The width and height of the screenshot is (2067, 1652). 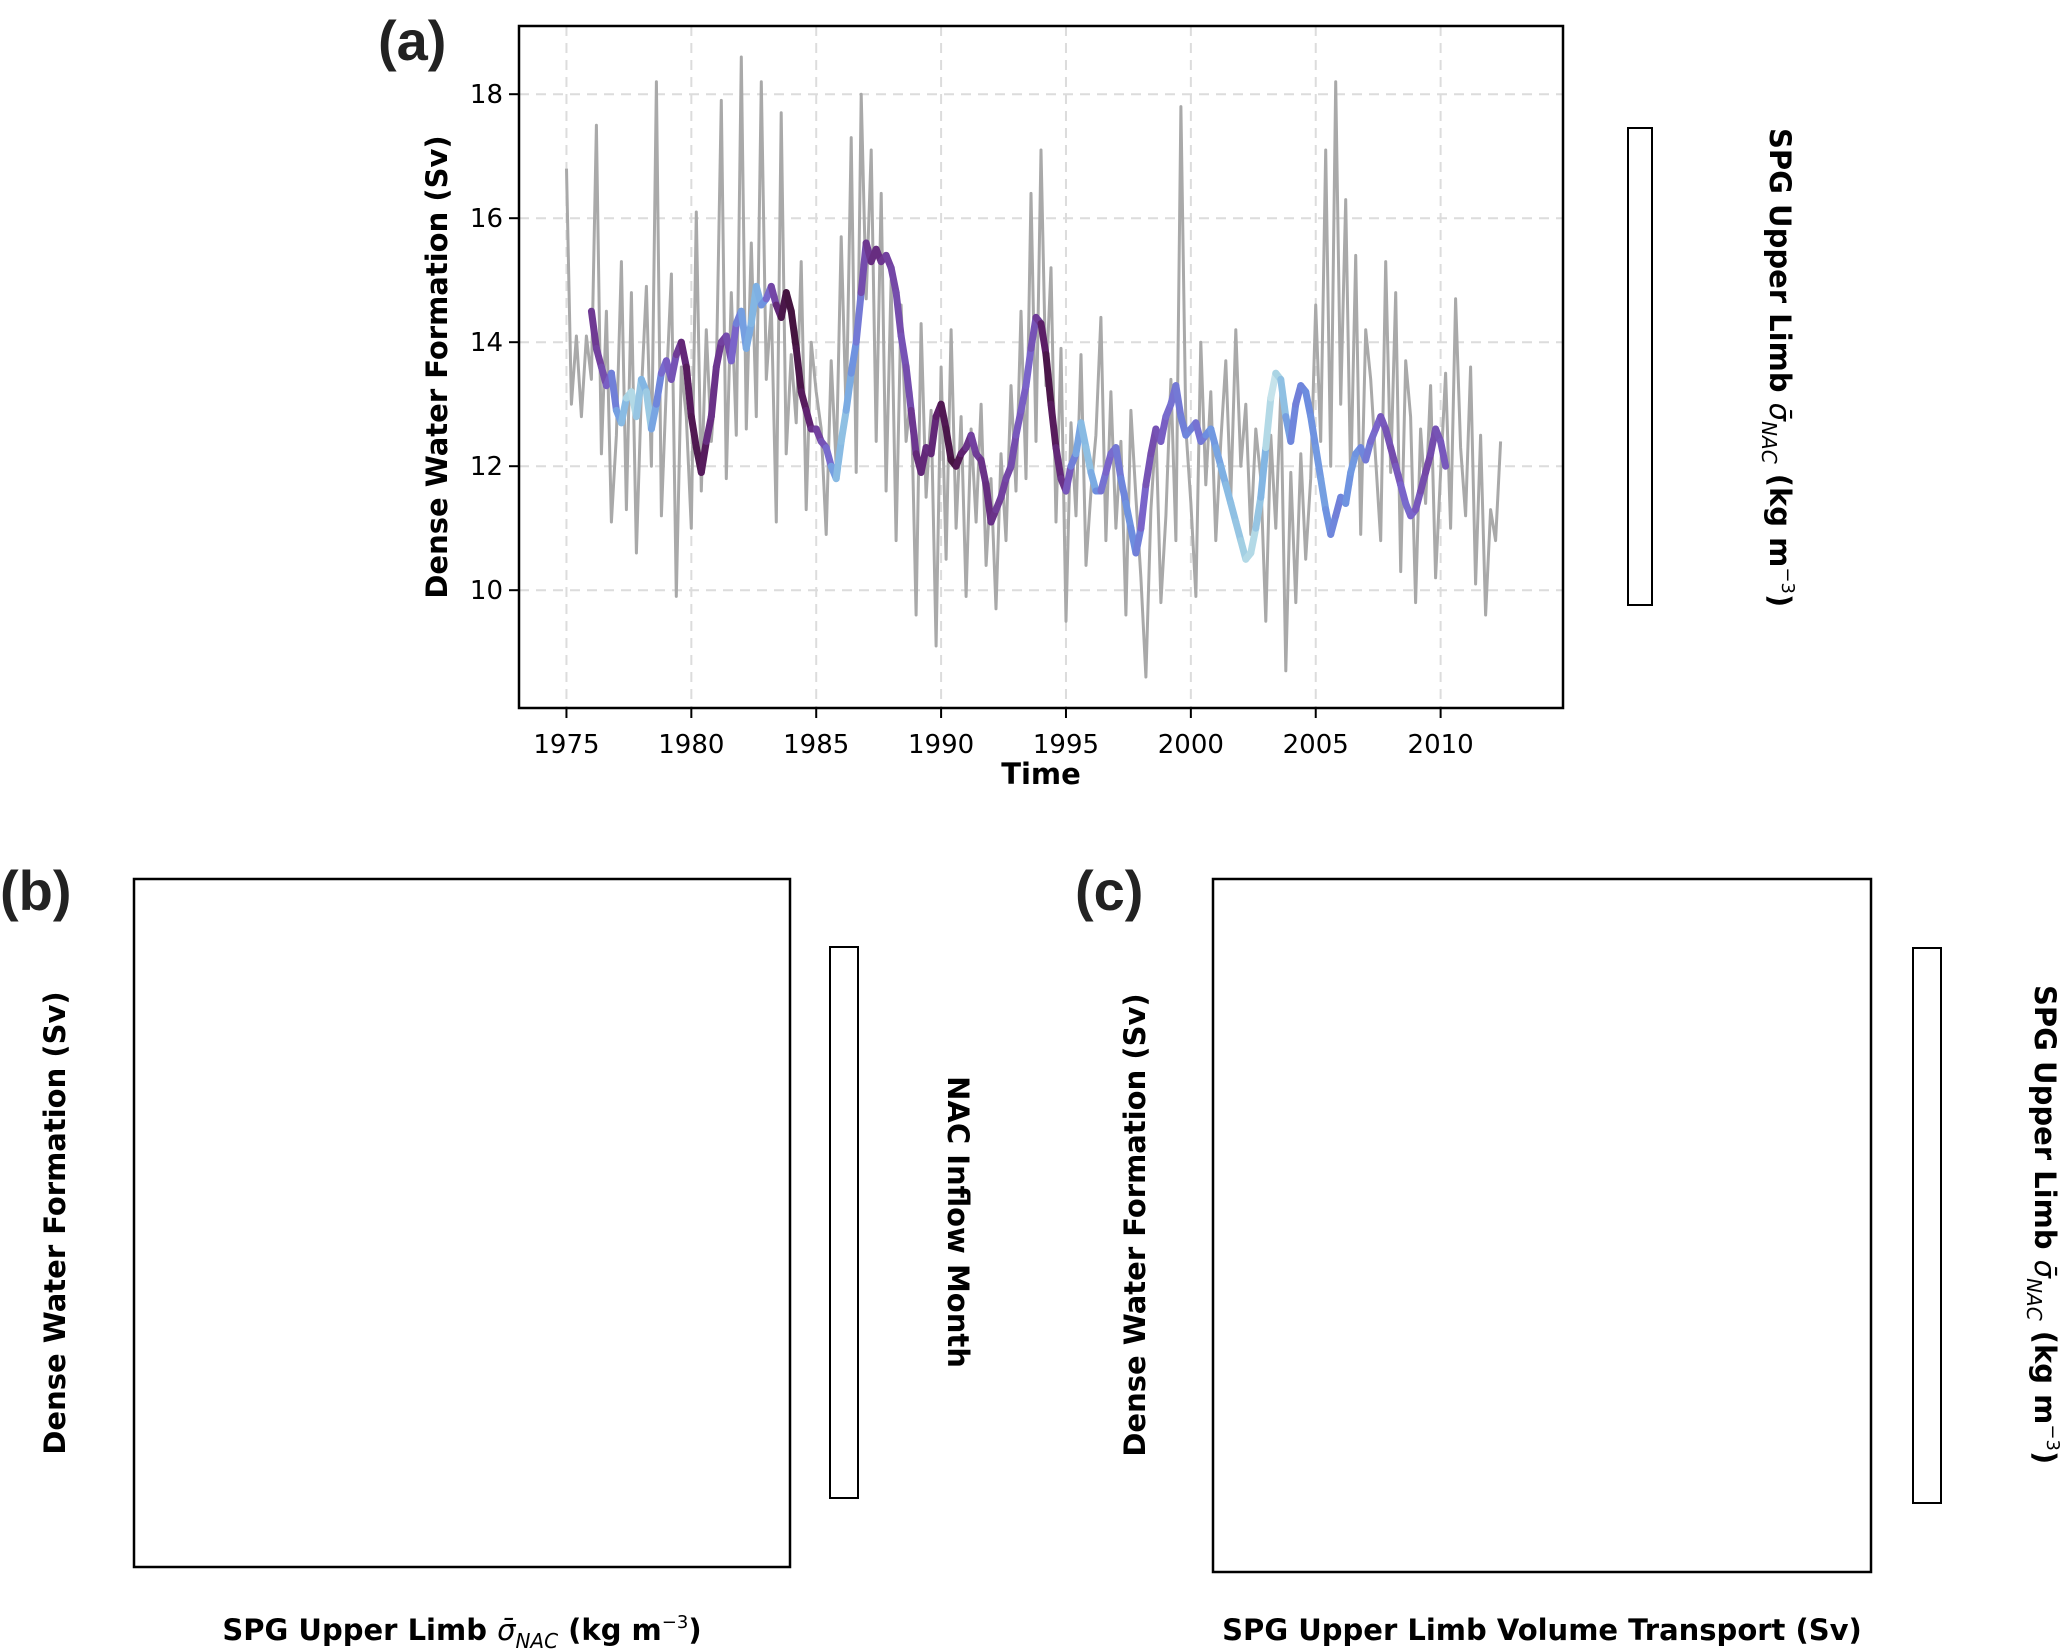 I want to click on panel-b-xlabel: SPG Upper Limb σ̄NAC (kg m−3), so click(x=461, y=1632).